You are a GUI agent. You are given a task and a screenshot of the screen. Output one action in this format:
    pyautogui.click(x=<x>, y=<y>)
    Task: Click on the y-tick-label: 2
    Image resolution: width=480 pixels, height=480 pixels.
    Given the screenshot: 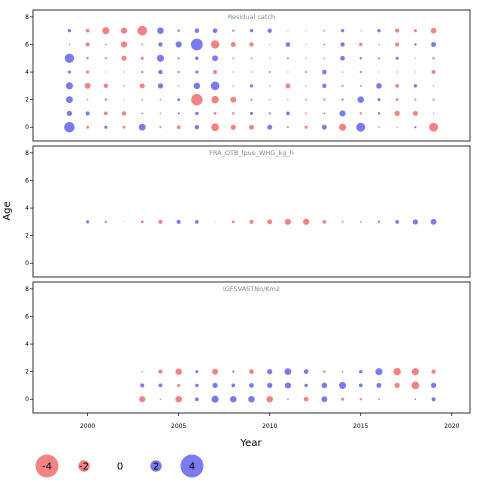 What is the action you would take?
    pyautogui.click(x=27, y=100)
    